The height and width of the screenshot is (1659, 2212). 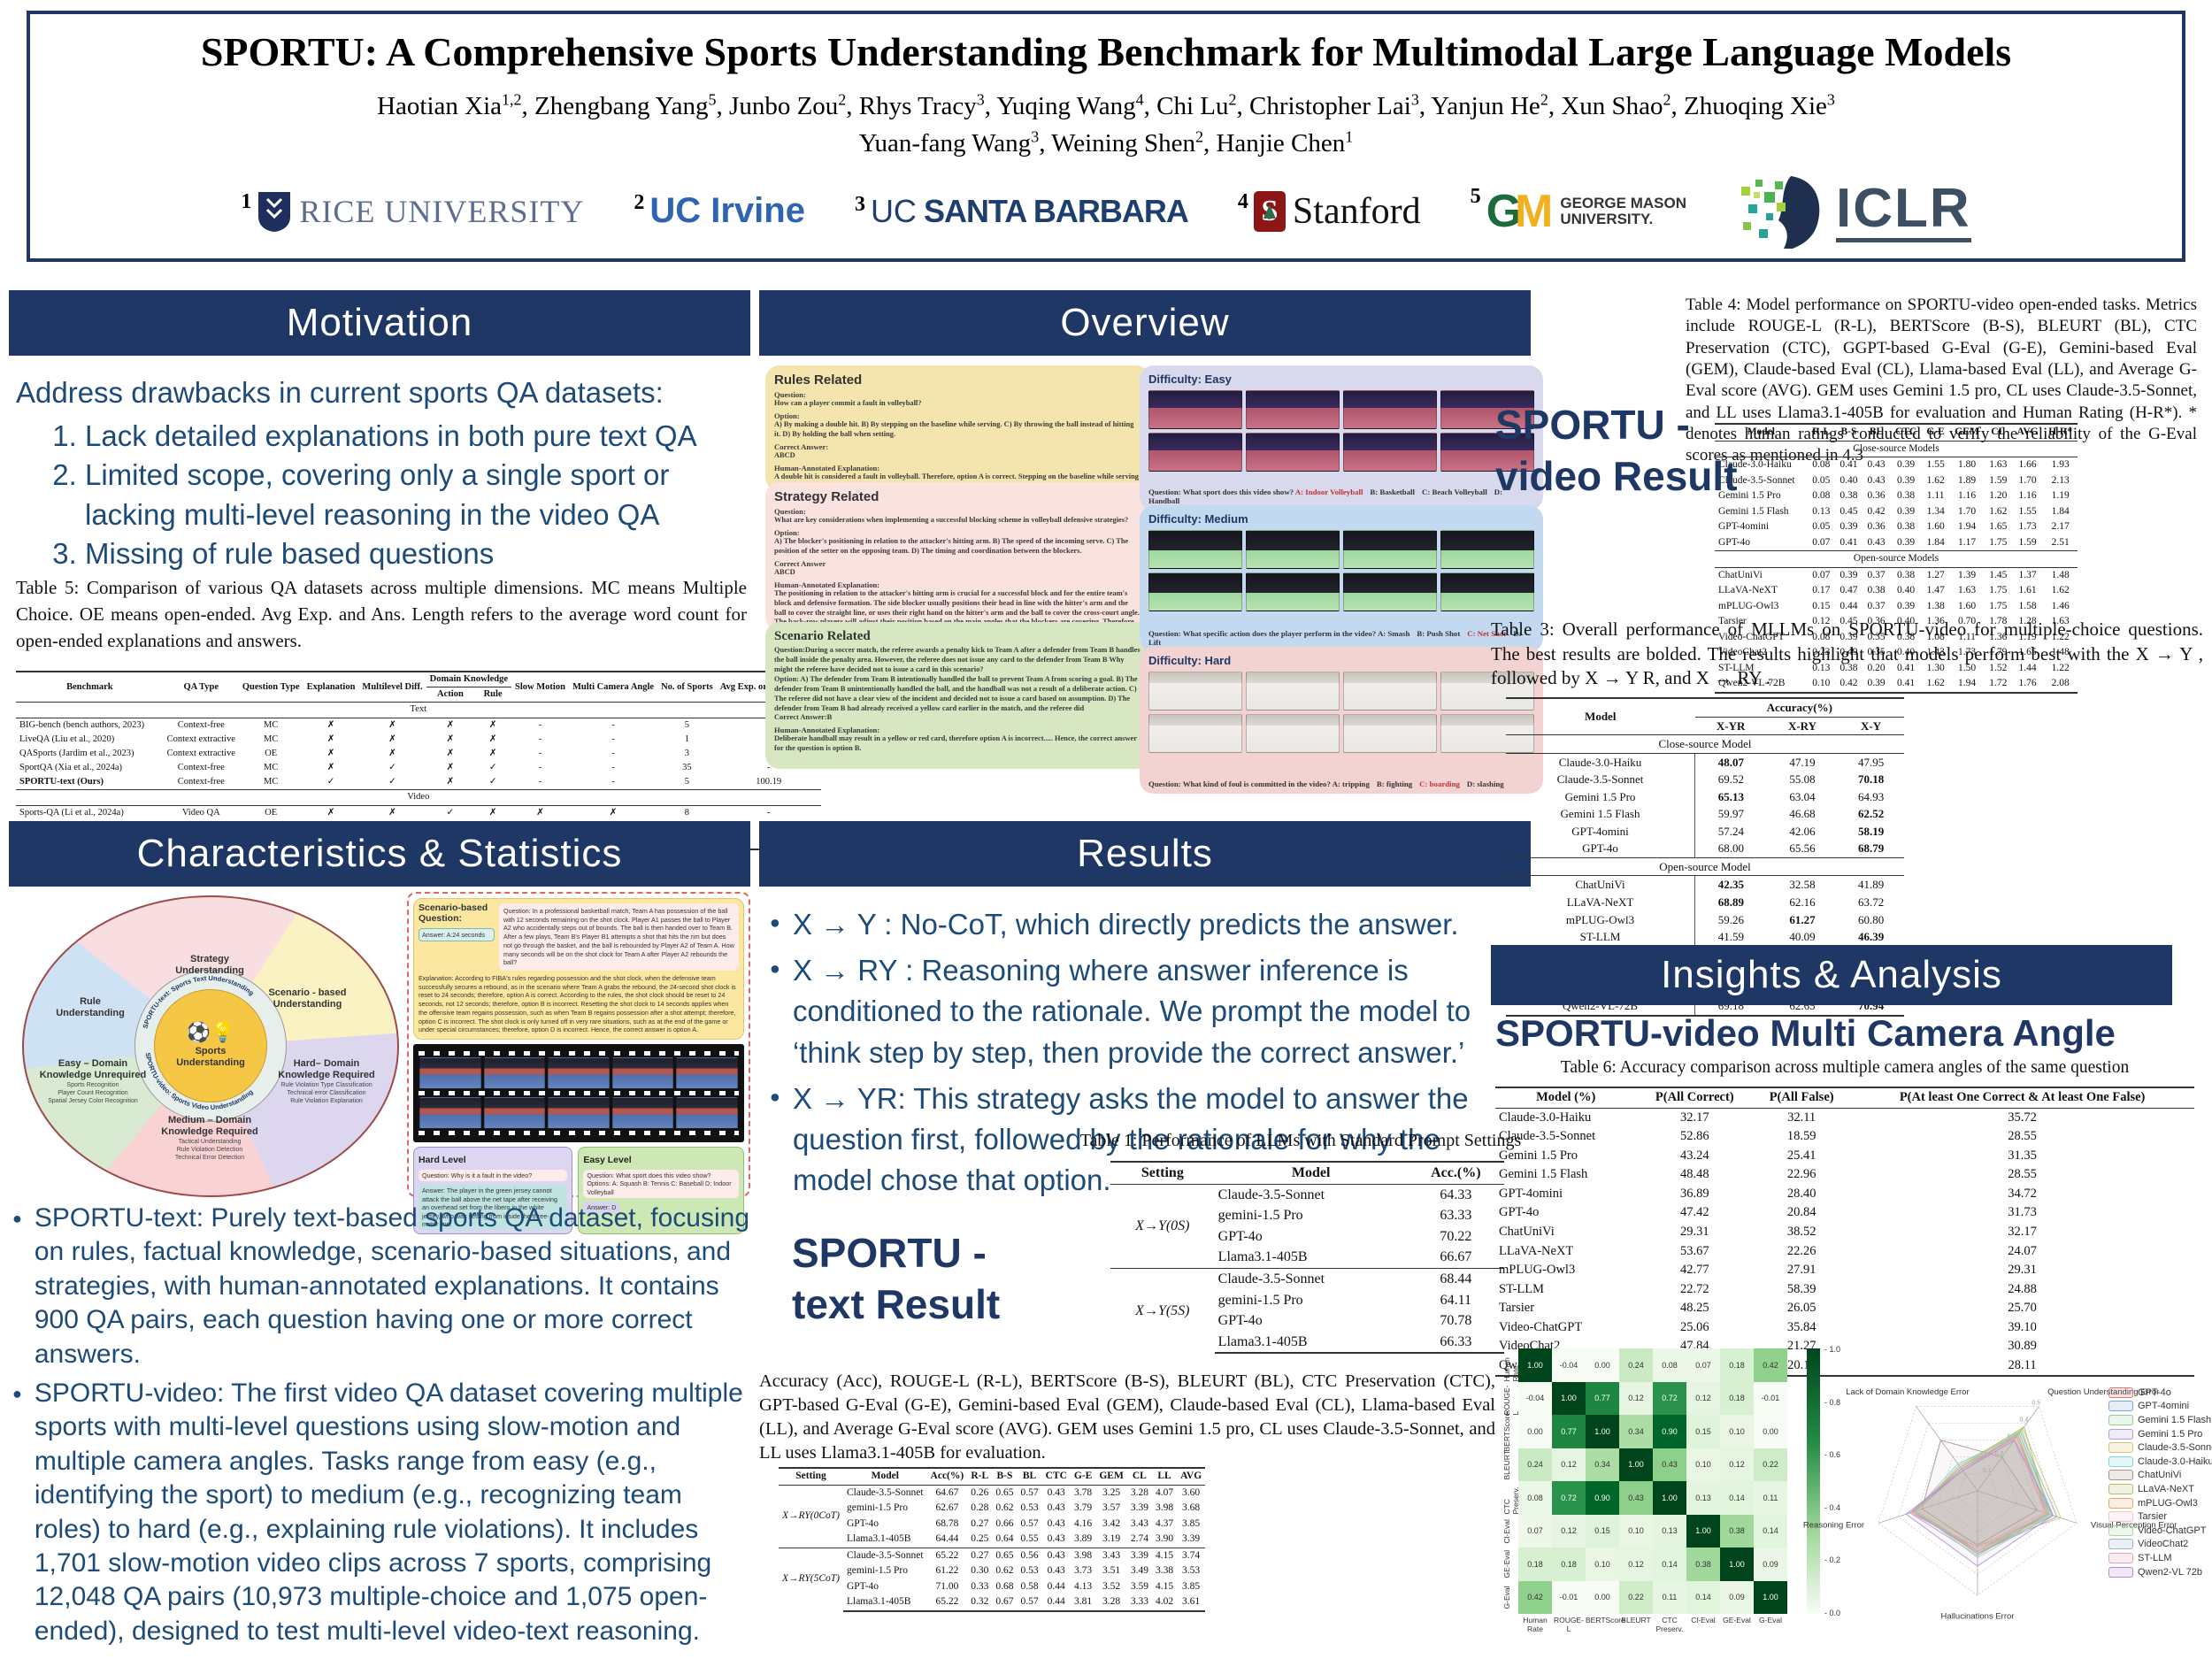 I want to click on cell: Claude-3.5-Sonnet, so click(x=1271, y=1195).